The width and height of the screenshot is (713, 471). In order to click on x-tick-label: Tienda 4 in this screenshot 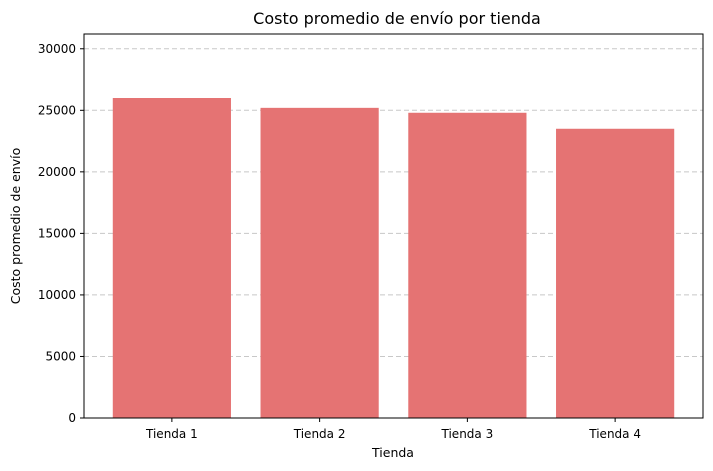, I will do `click(614, 434)`.